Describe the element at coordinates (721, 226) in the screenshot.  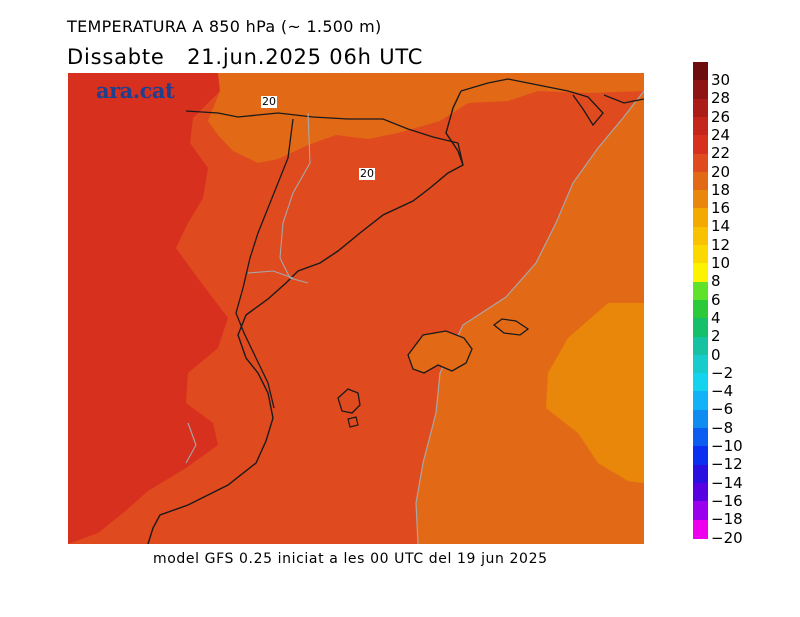
I see `legend-tick: 14` at that location.